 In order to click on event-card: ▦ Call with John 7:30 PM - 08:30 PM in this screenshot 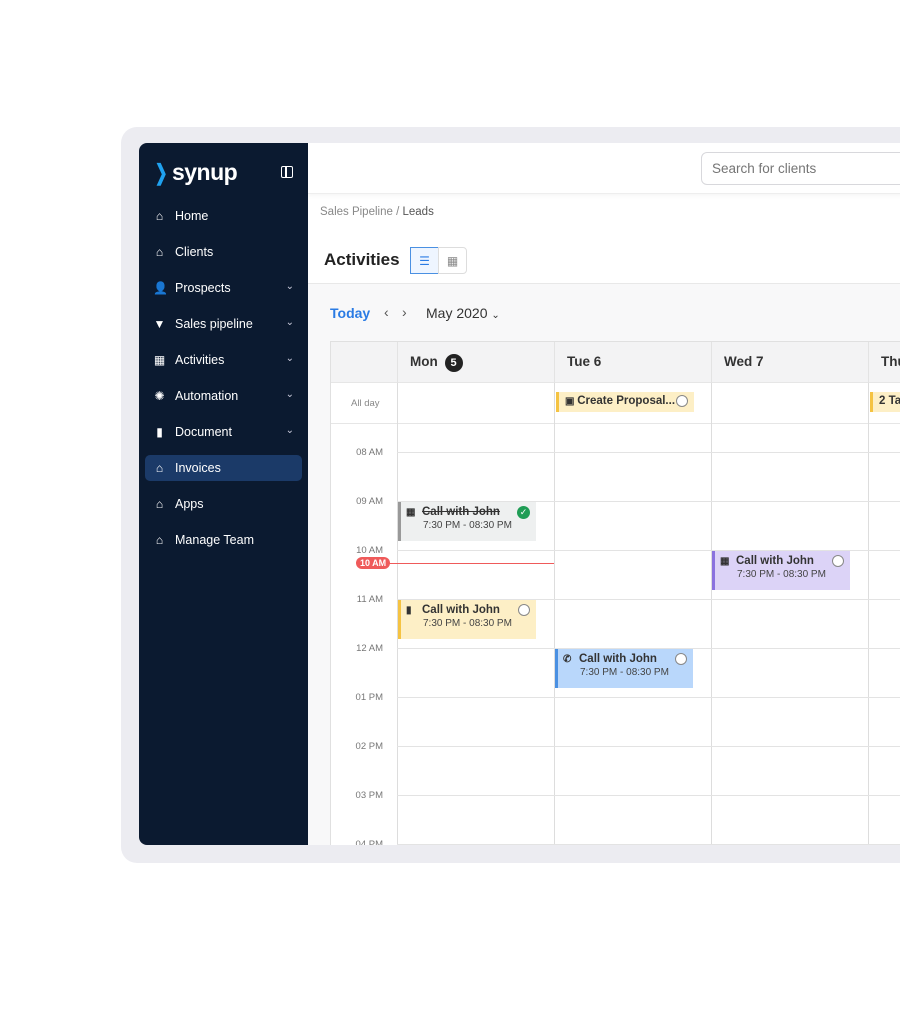, I will do `click(781, 570)`.